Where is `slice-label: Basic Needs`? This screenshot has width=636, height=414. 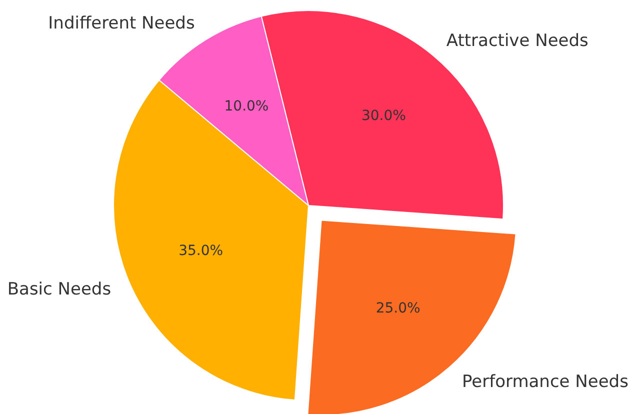
slice-label: Basic Needs is located at coordinates (59, 289).